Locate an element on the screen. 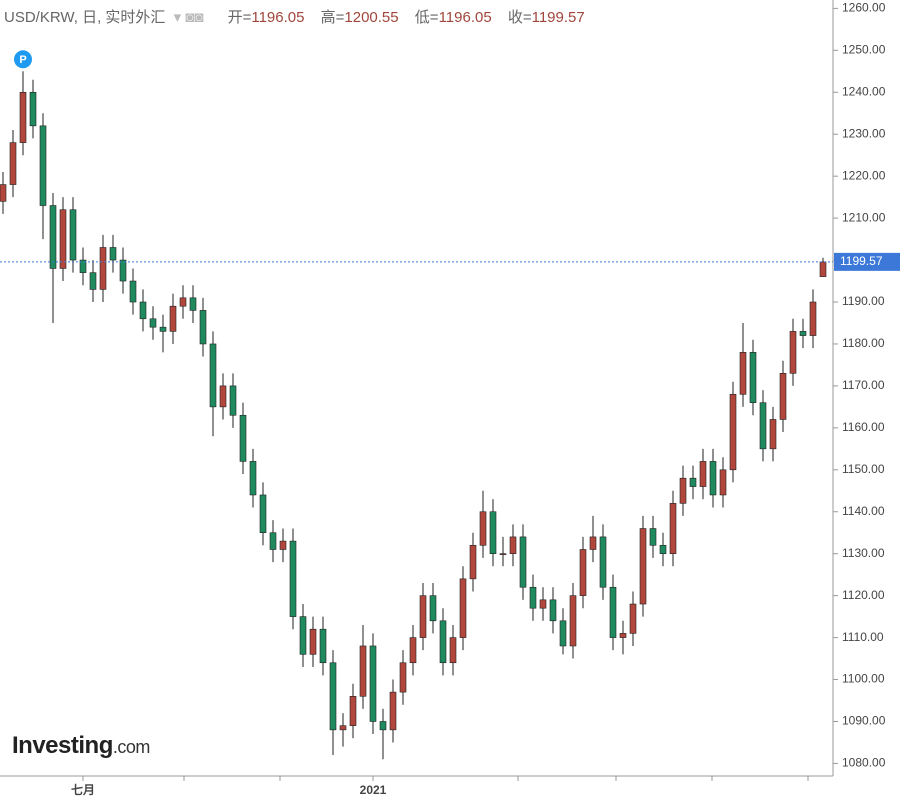 The height and width of the screenshot is (802, 906). y-tick-label: 1130.00 is located at coordinates (863, 553).